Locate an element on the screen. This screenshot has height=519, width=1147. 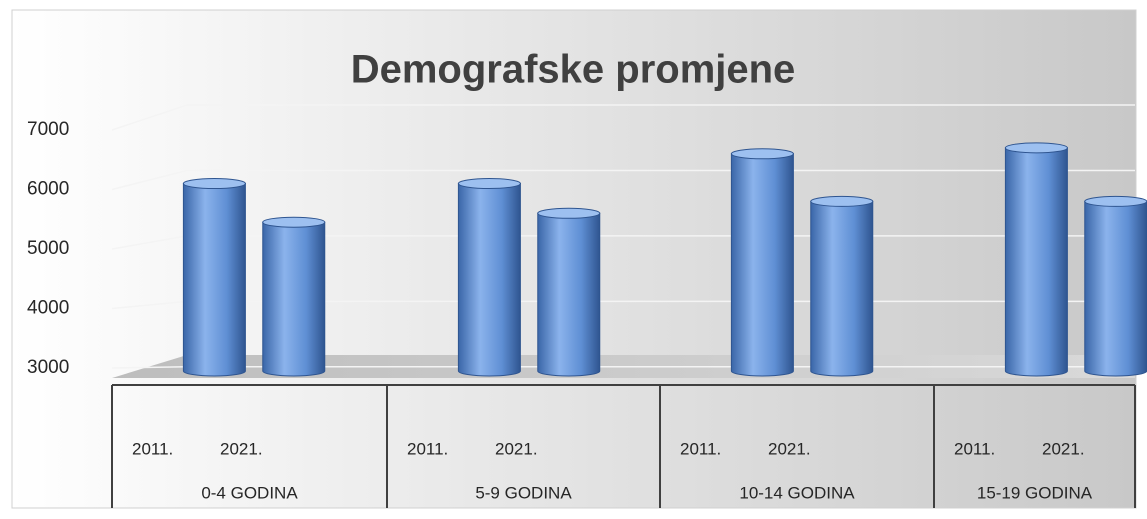
y-tick-label: 5000 is located at coordinates (48, 248).